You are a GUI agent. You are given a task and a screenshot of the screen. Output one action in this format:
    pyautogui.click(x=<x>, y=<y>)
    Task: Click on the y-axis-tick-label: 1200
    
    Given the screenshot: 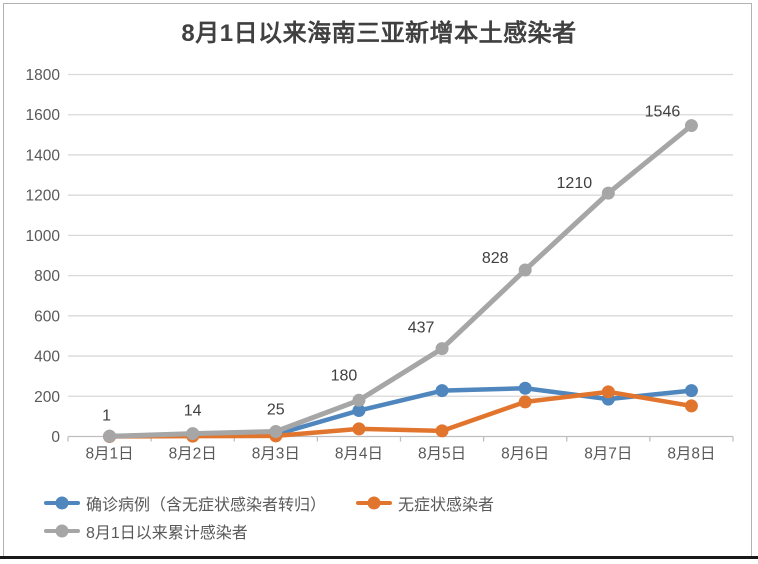 What is the action you would take?
    pyautogui.click(x=43, y=196)
    